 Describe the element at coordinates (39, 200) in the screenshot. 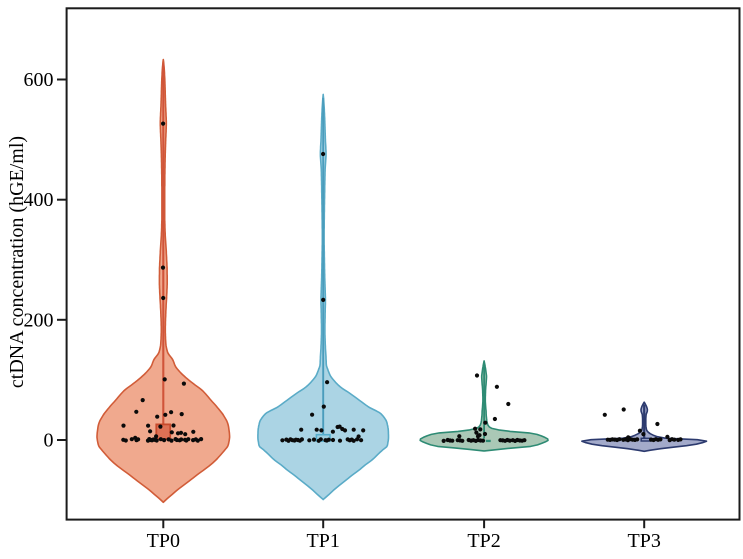

I see `svg-text: 400` at that location.